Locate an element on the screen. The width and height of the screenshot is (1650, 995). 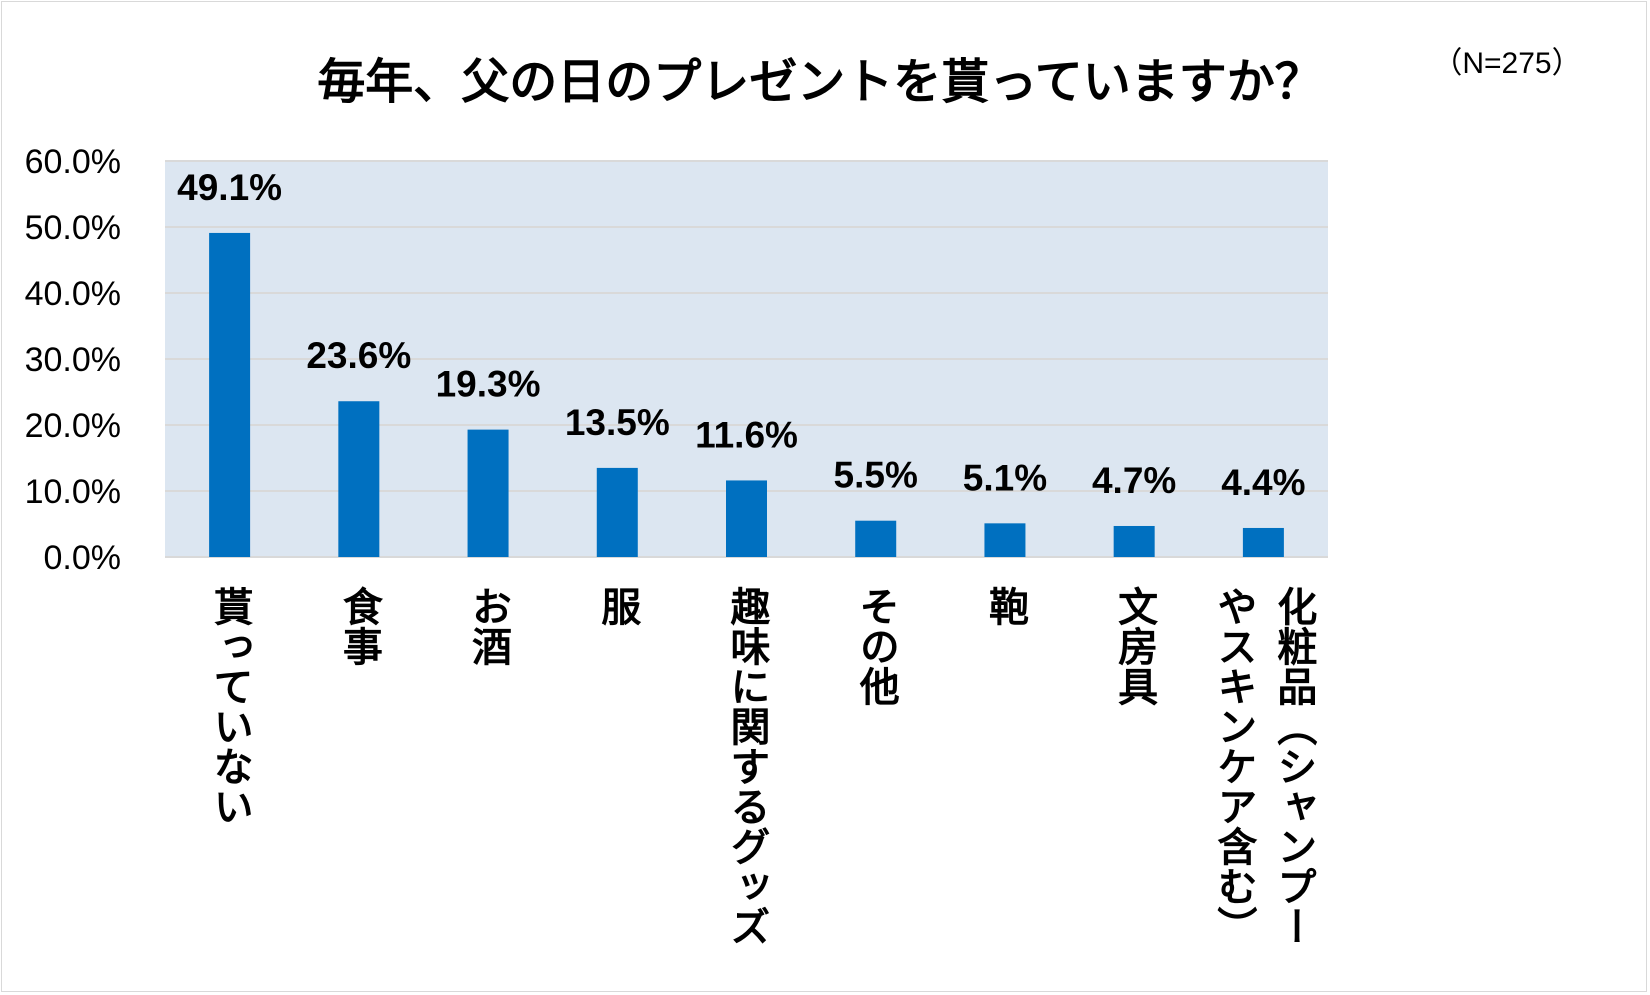
data-label: 23.6% is located at coordinates (358, 355).